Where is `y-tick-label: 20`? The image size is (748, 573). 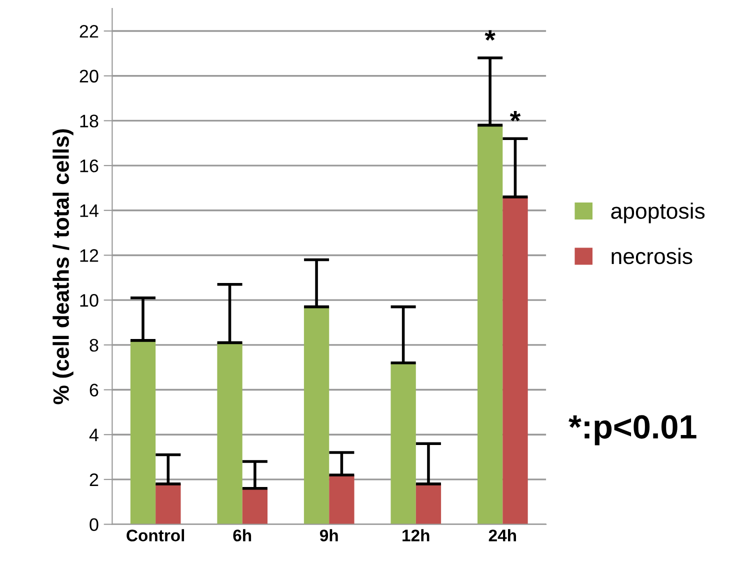
y-tick-label: 20 is located at coordinates (89, 76).